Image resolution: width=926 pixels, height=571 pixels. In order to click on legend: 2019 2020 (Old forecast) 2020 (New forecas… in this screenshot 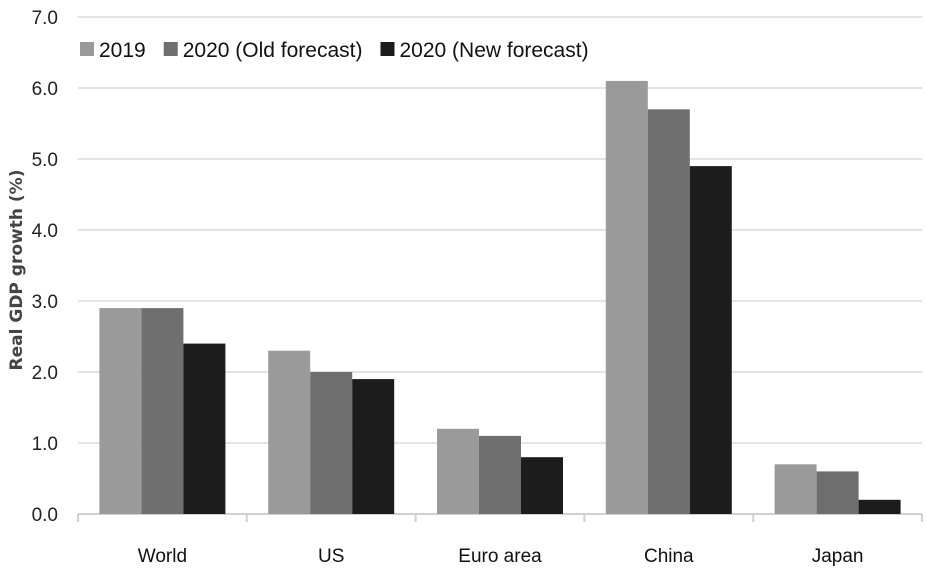, I will do `click(334, 50)`.